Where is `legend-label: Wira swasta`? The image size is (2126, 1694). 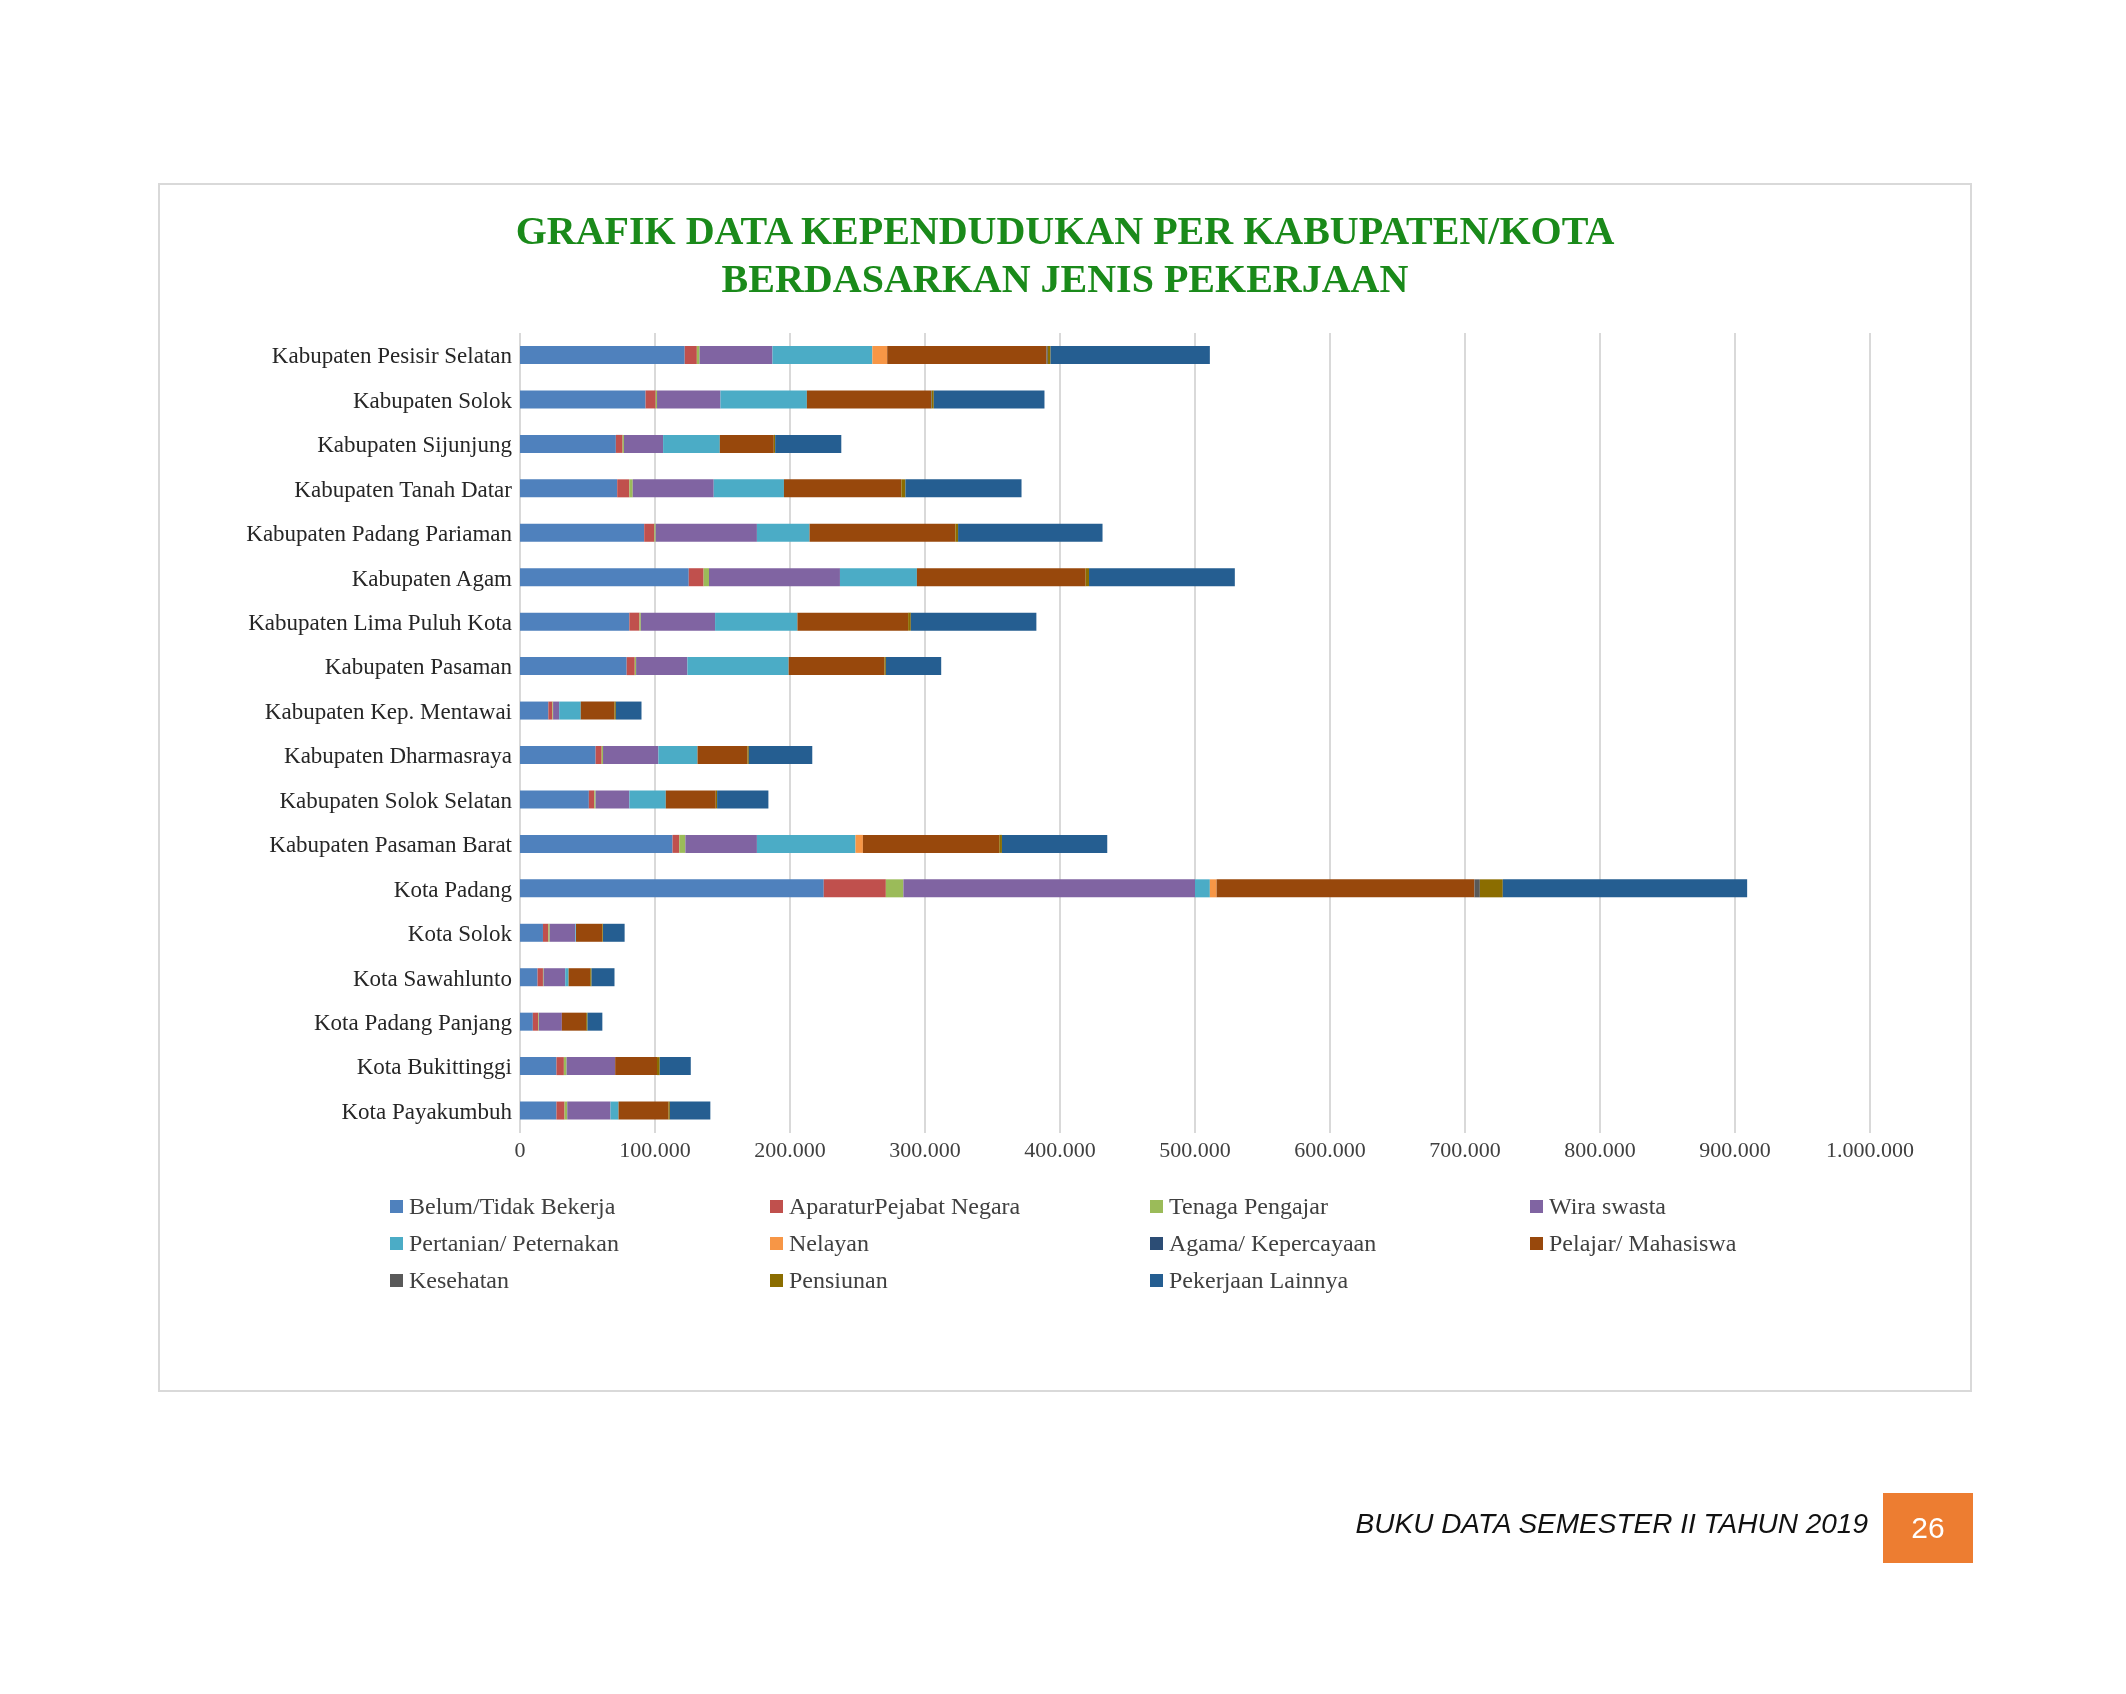 legend-label: Wira swasta is located at coordinates (1607, 1206).